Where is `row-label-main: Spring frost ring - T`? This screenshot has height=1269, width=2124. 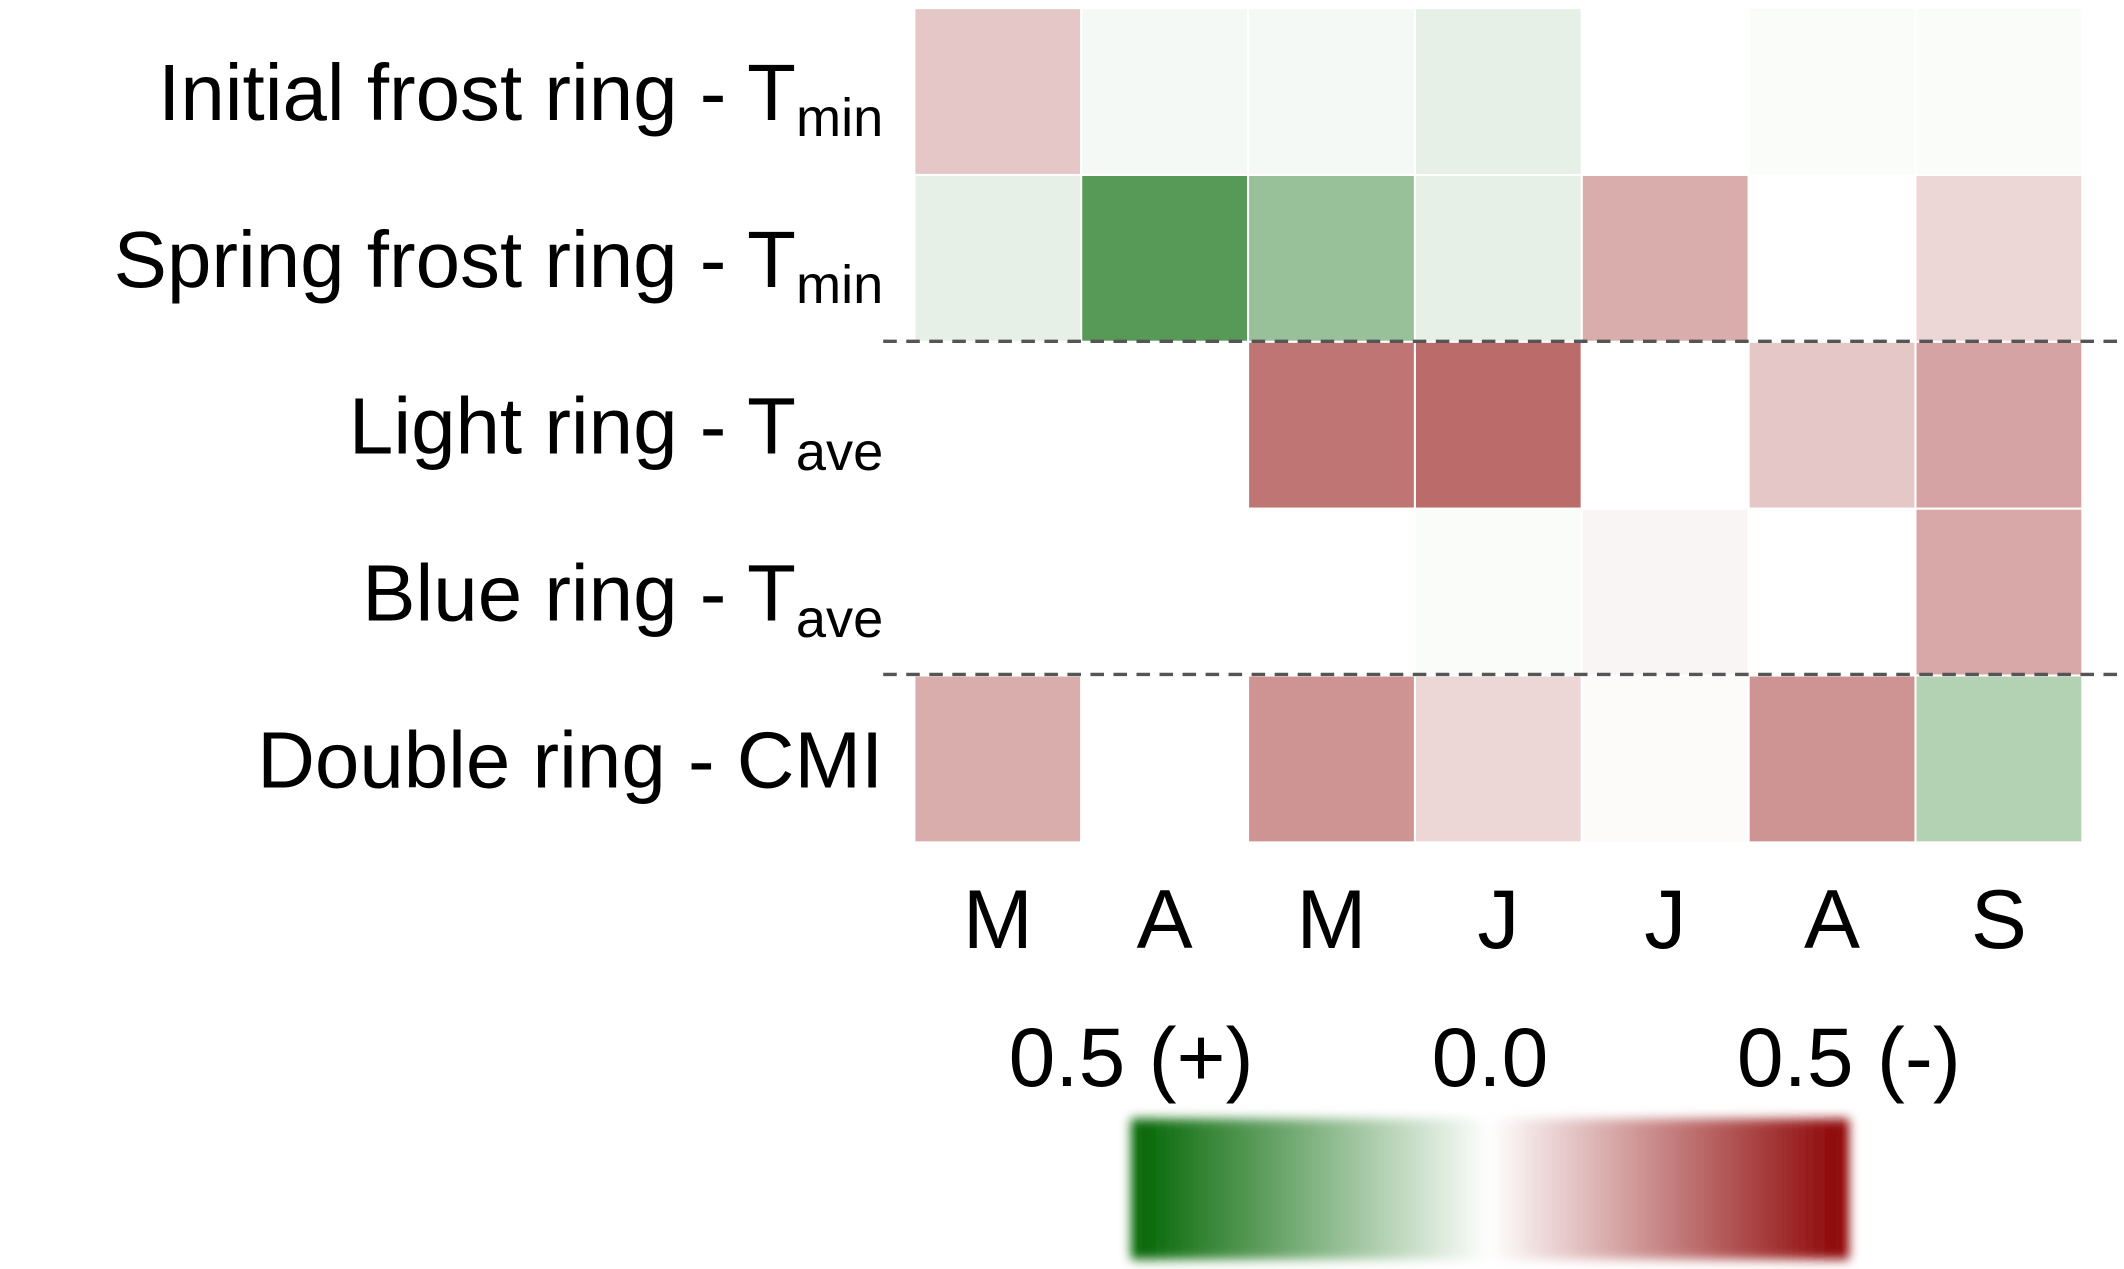
row-label-main: Spring frost ring - T is located at coordinates (455, 259).